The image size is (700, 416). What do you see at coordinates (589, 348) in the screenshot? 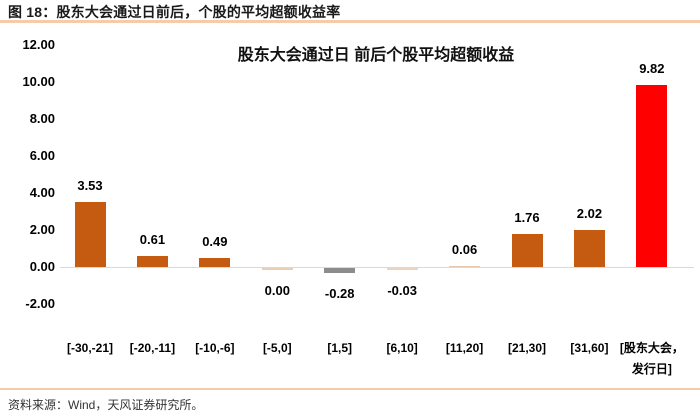
I see `x-axis-category-label: [31,60]` at bounding box center [589, 348].